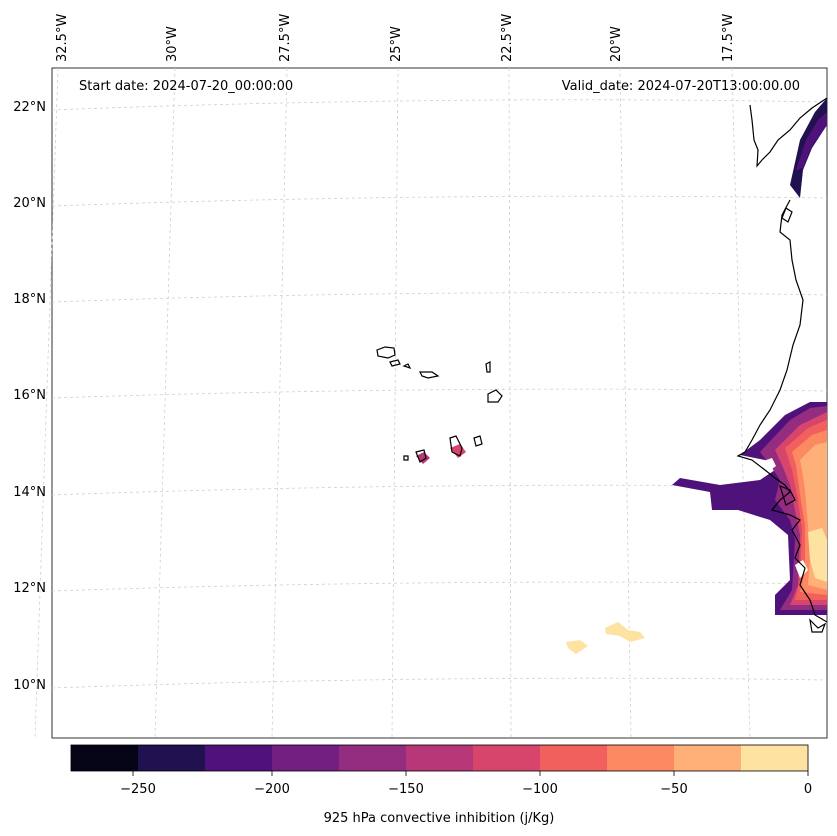 The height and width of the screenshot is (836, 837). Describe the element at coordinates (540, 789) in the screenshot. I see `colorbar-tick-m100: −100` at that location.